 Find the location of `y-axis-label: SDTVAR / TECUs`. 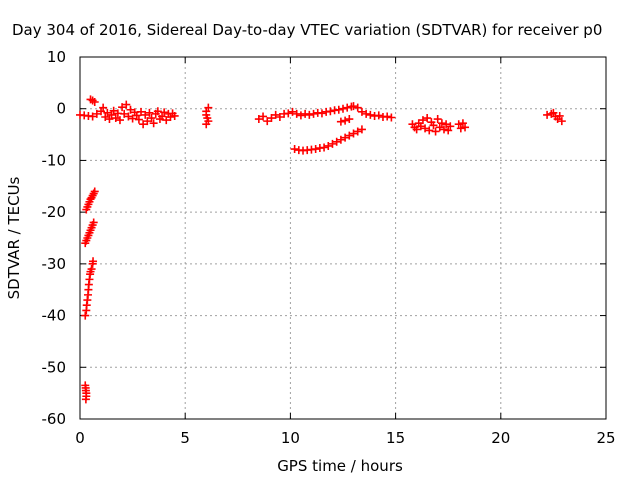

y-axis-label: SDTVAR / TECUs is located at coordinates (14, 237).